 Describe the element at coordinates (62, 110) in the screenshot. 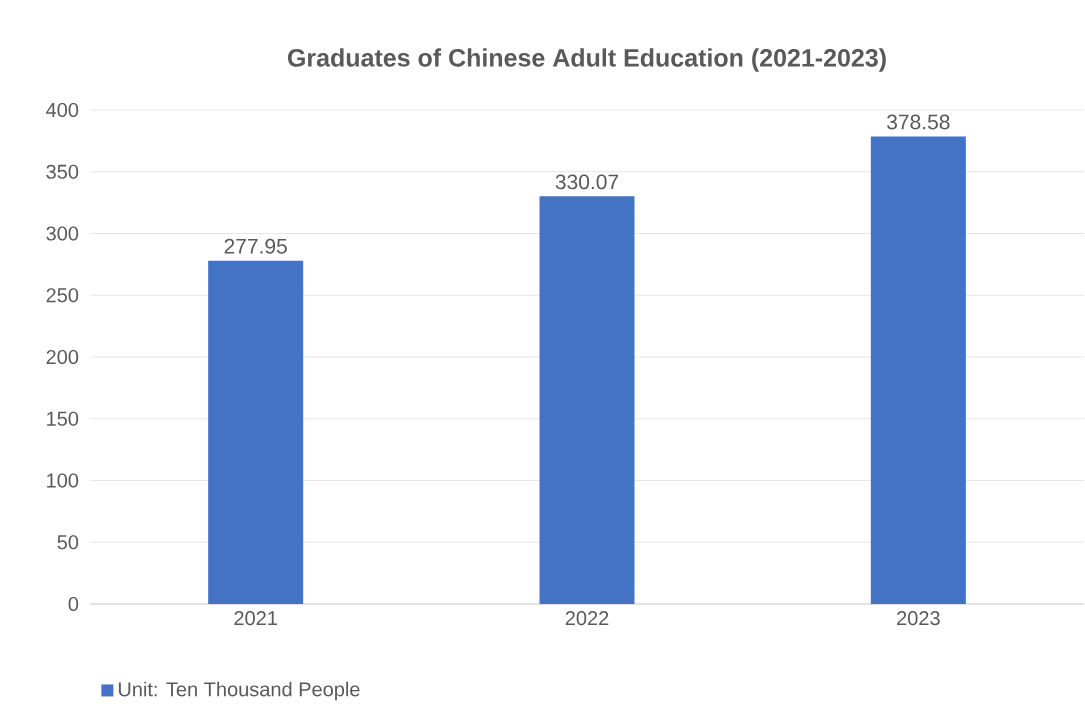

I see `y-tick-label: 400` at that location.